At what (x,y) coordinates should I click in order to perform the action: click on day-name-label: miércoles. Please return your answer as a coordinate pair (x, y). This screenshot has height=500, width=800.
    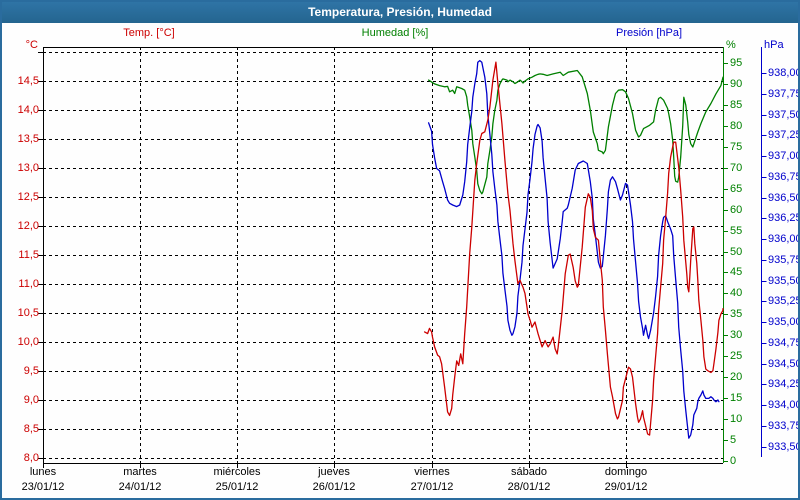
    Looking at the image, I should click on (237, 472).